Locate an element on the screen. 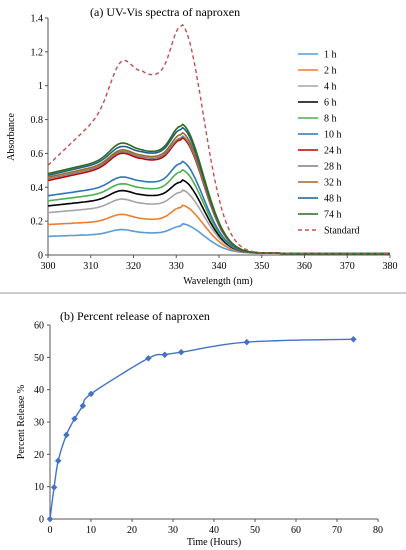  chart-a-legend-label: Standard is located at coordinates (342, 231).